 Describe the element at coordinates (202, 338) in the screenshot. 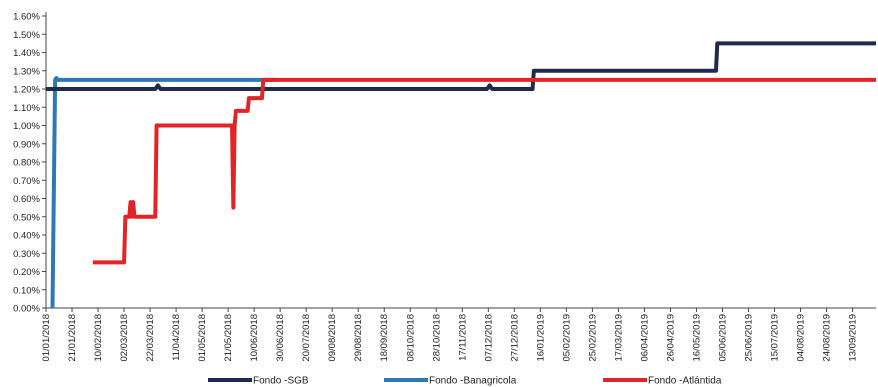

I see `x-tick-label: 01/05/2018` at that location.